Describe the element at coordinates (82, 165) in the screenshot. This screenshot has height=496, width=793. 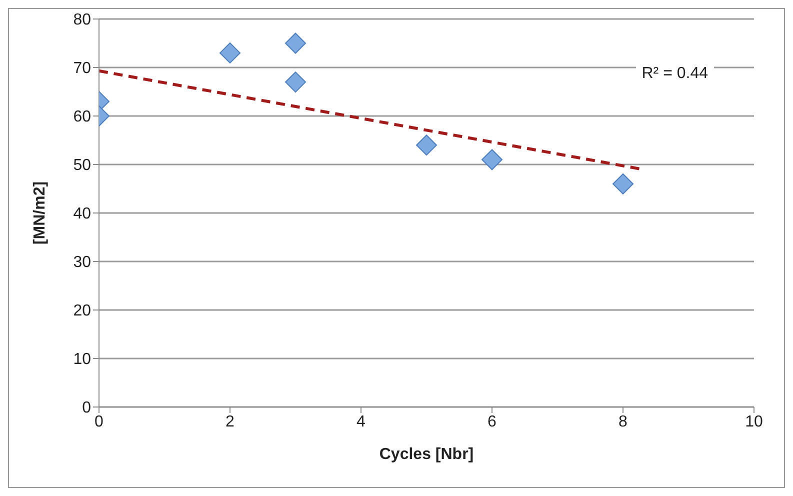
I see `y-tick-label: 50` at that location.